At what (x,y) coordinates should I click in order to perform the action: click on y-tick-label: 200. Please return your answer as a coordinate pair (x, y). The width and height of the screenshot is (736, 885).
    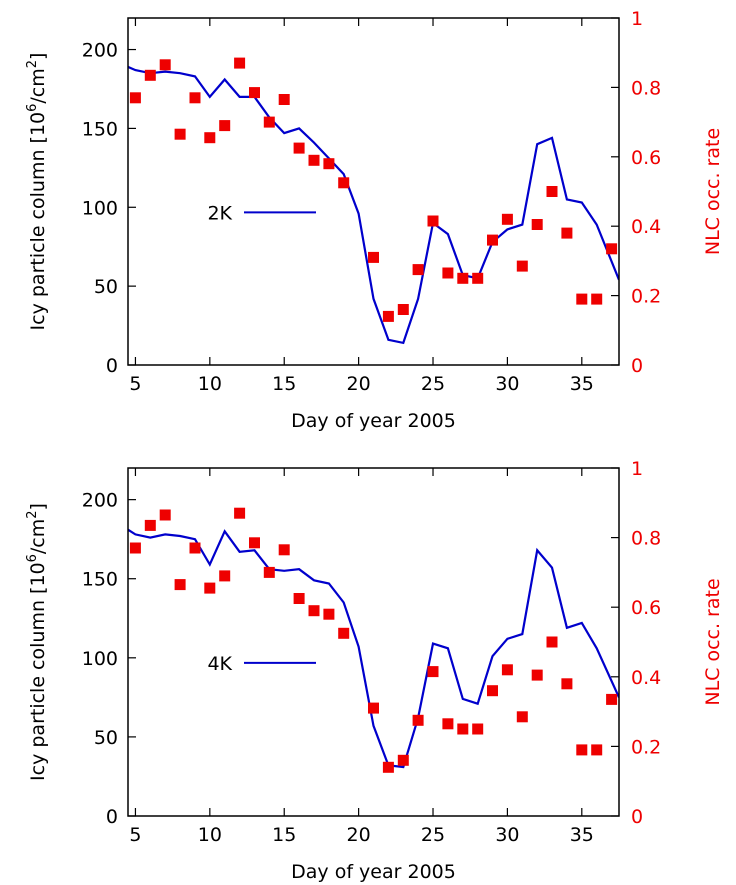
    Looking at the image, I should click on (100, 51).